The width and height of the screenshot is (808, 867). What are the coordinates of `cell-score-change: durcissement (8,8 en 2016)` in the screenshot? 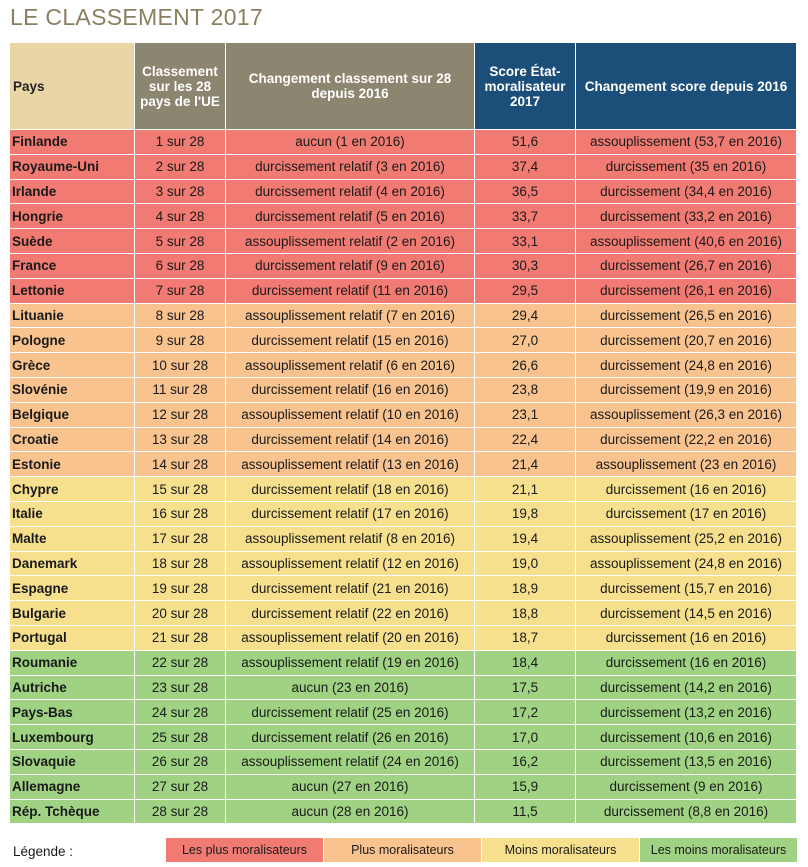 It's located at (686, 811).